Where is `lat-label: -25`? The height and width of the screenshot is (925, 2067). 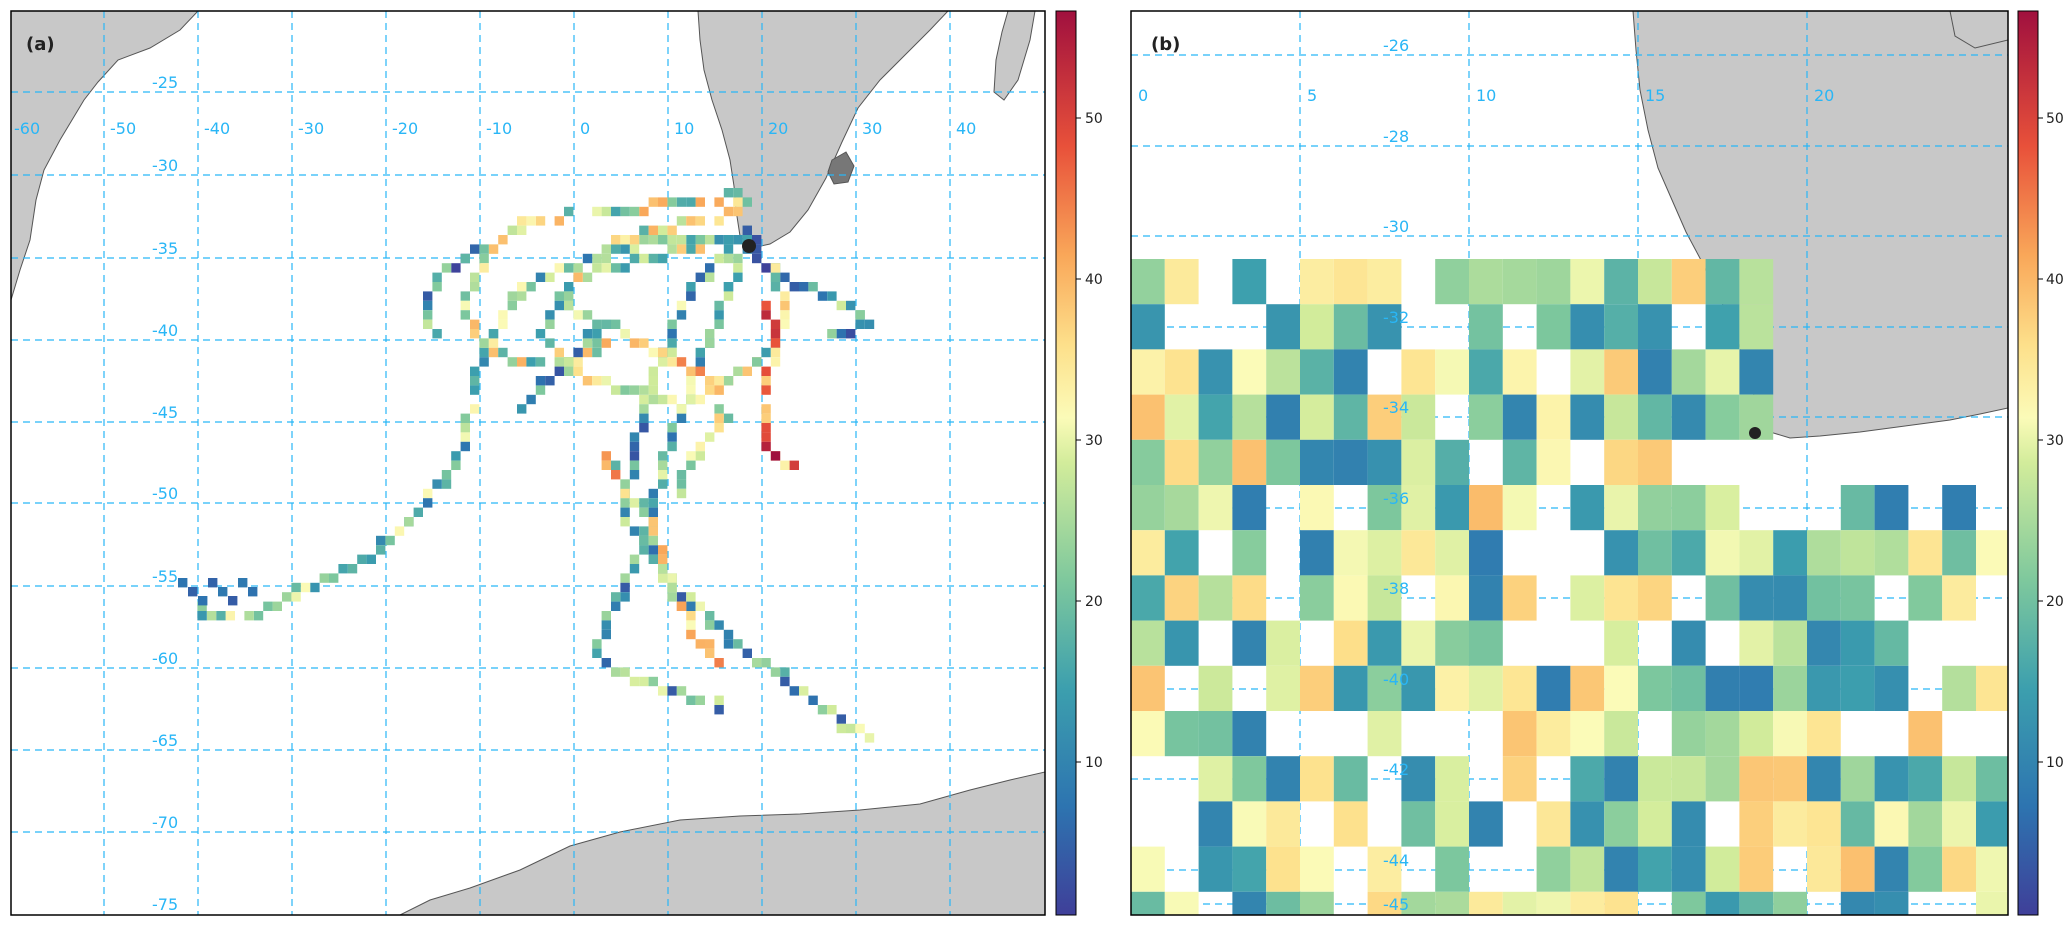 lat-label: -25 is located at coordinates (165, 82).